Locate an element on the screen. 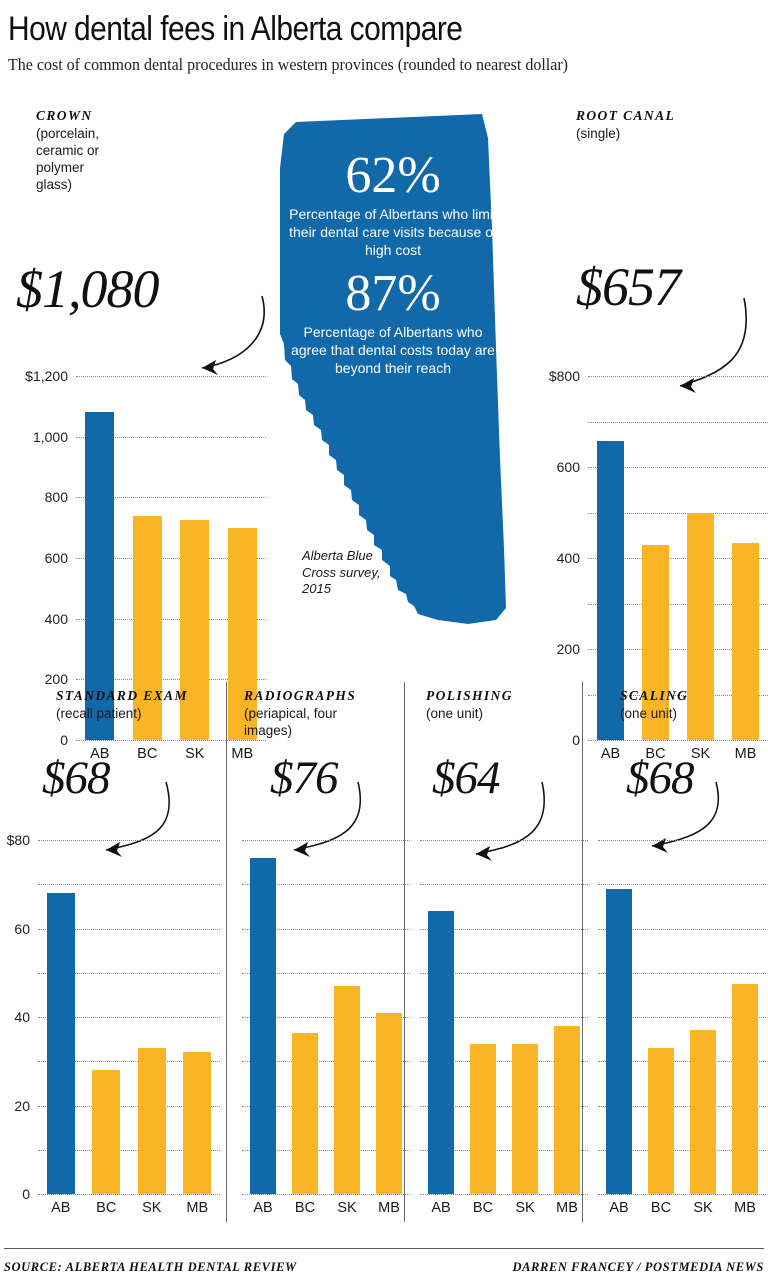 Image resolution: width=768 pixels, height=1287 pixels. bar-polishing-AB is located at coordinates (440, 1052).